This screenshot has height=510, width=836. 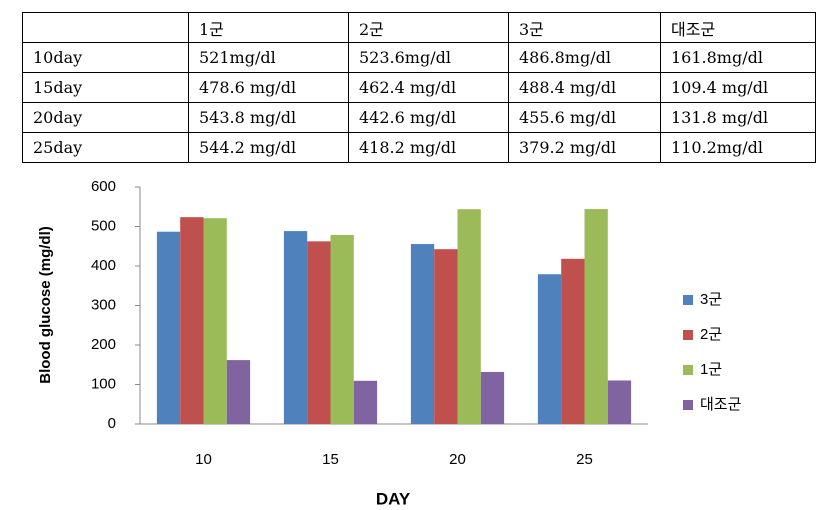 I want to click on cell: 418.2 mg/dl, so click(x=428, y=147).